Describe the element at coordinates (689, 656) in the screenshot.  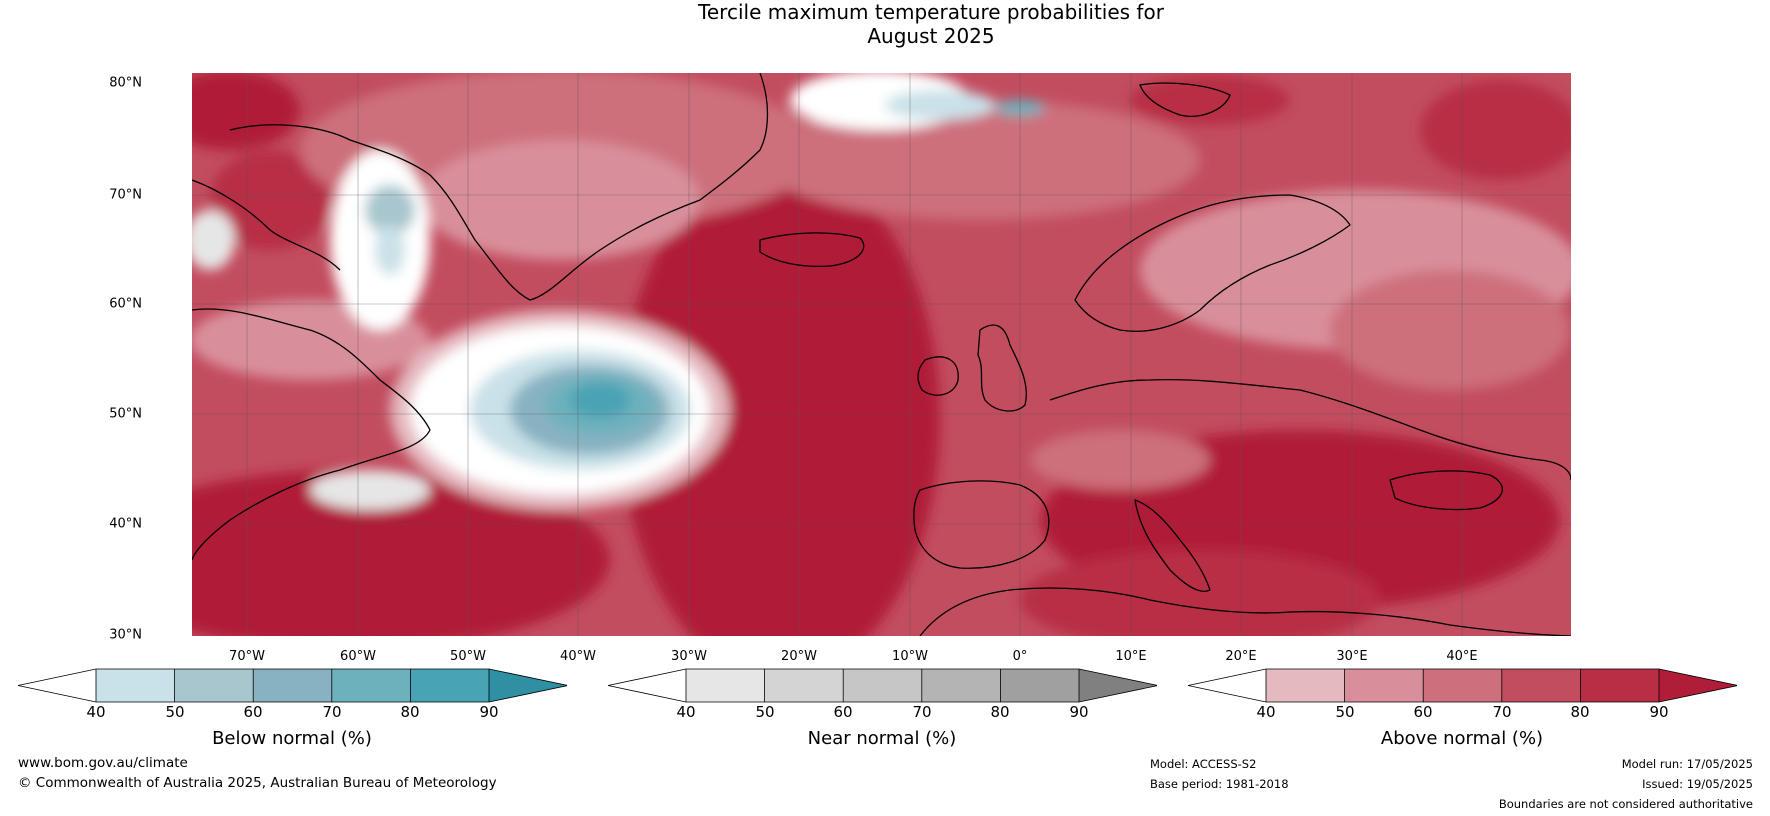
I see `lon-label: 30°W` at that location.